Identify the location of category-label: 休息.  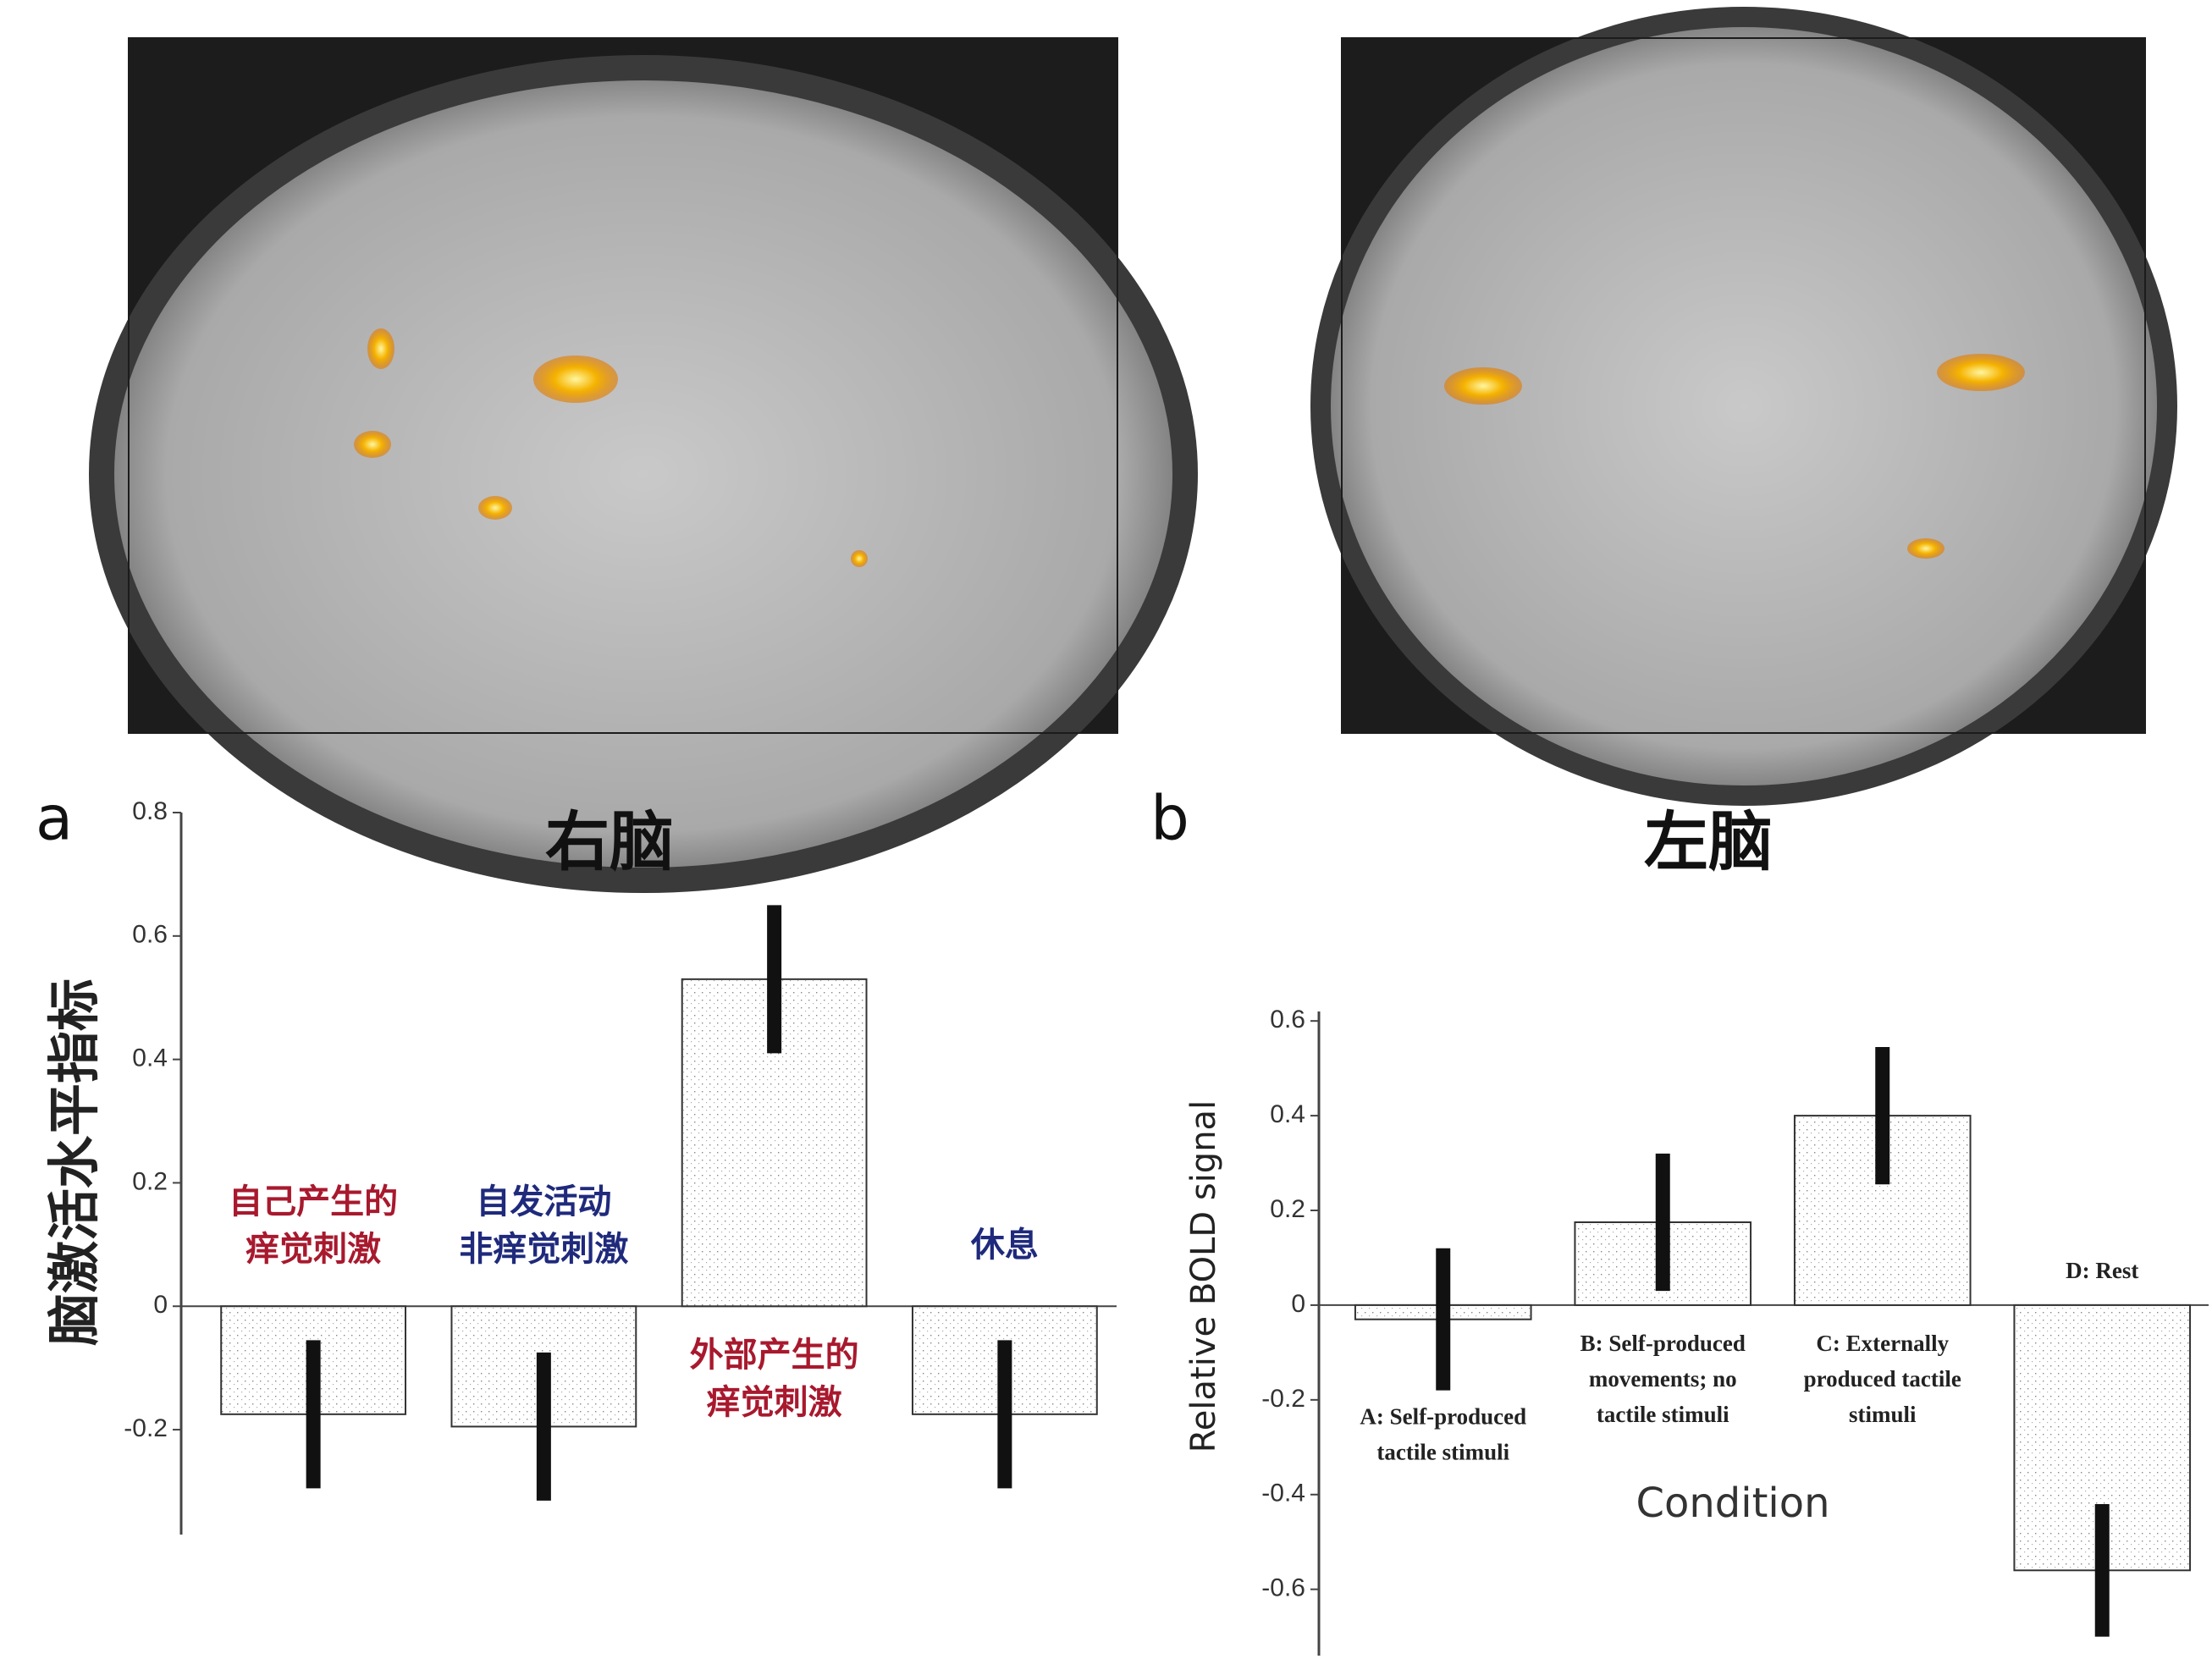
(1004, 1245).